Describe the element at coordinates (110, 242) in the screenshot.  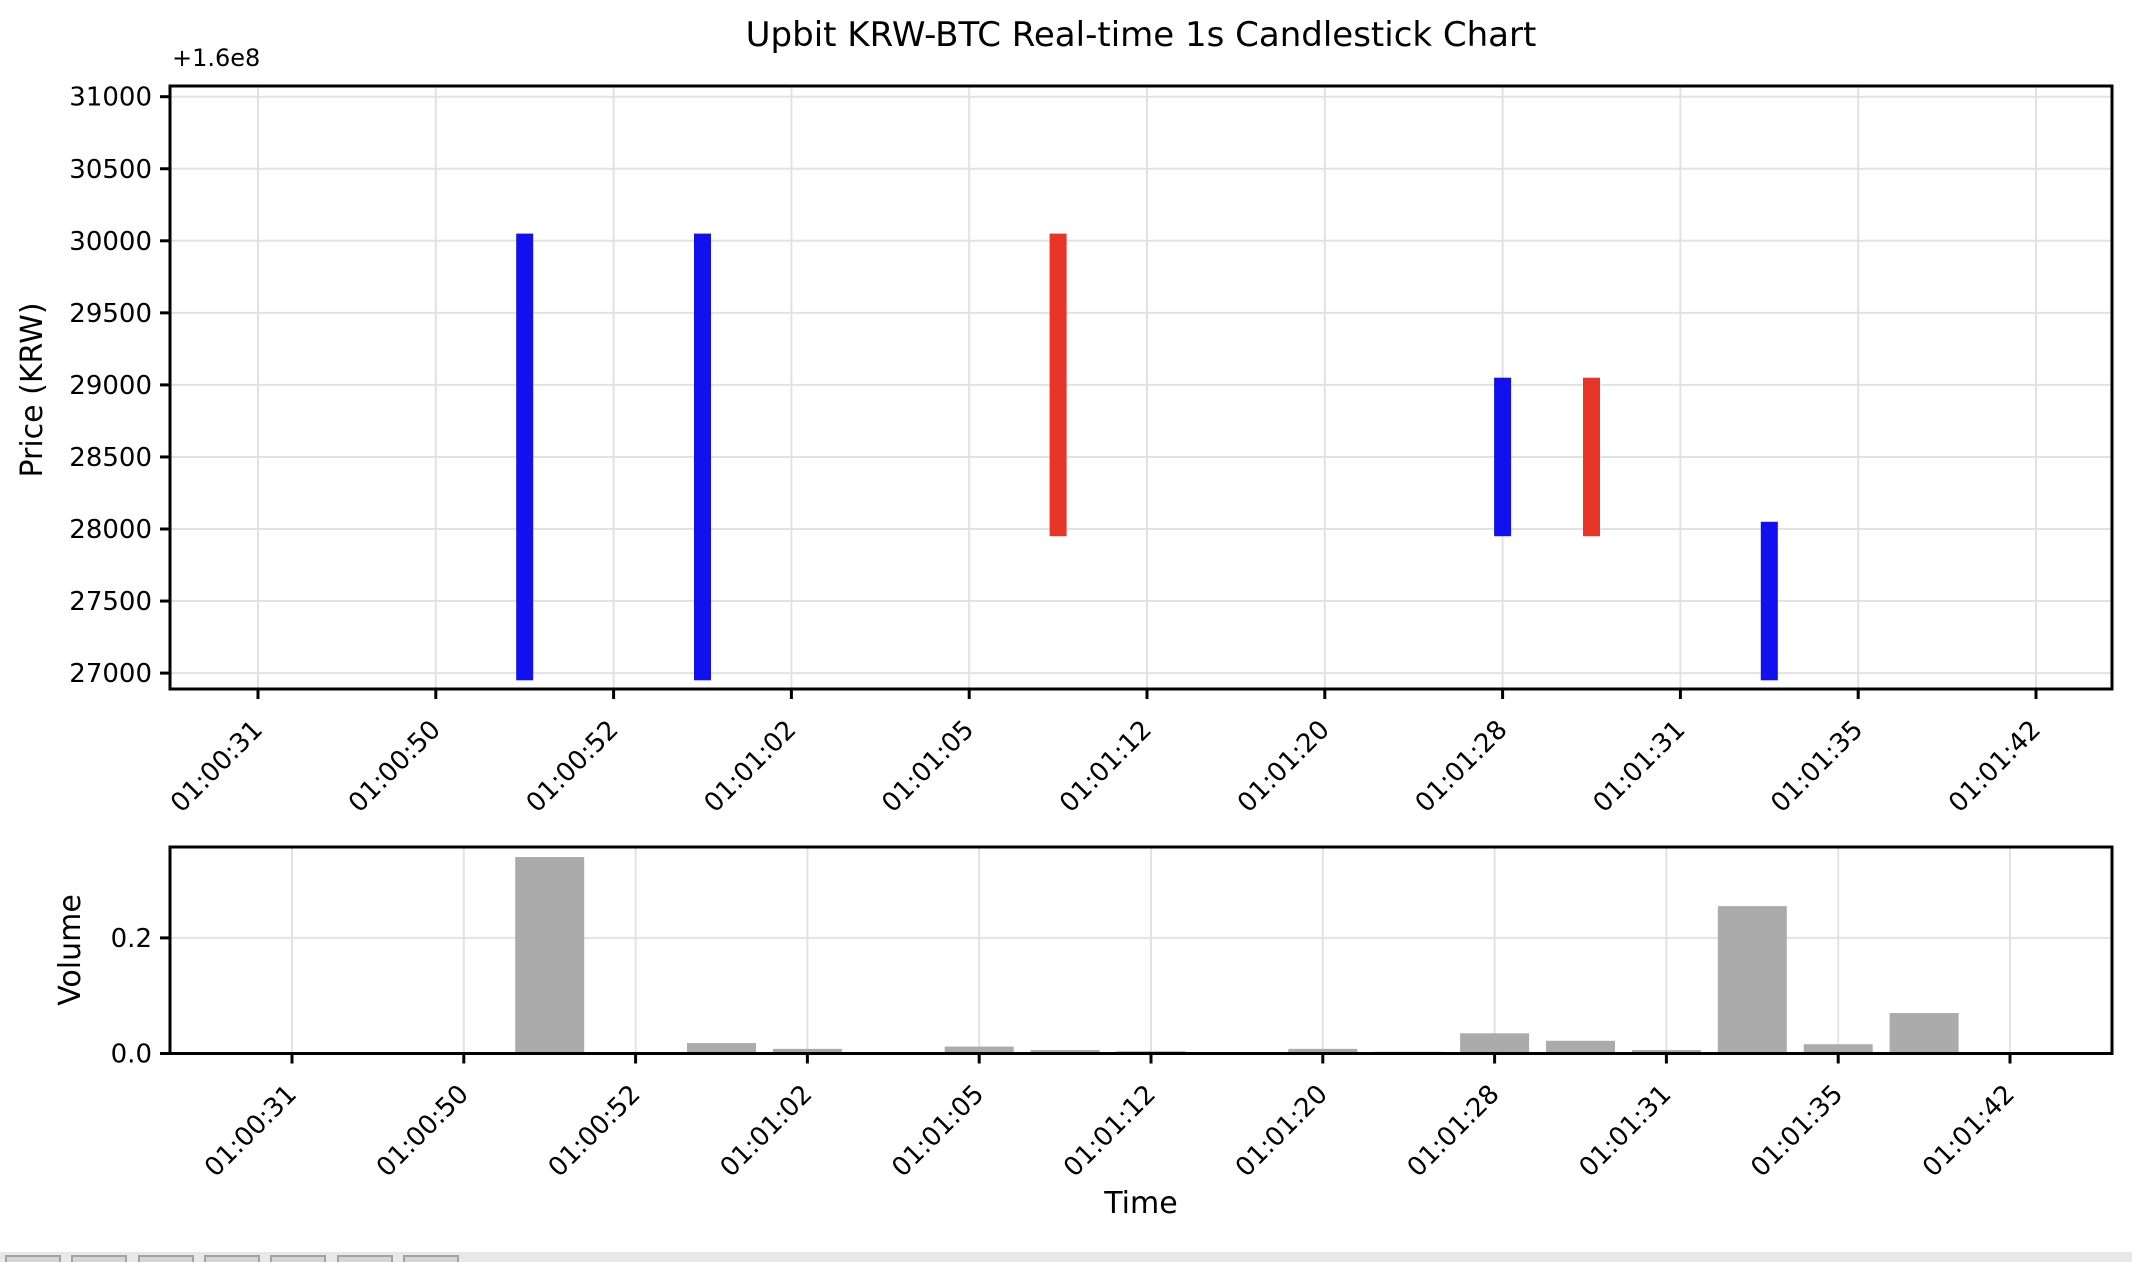
I see `price-tick-label: 30000` at that location.